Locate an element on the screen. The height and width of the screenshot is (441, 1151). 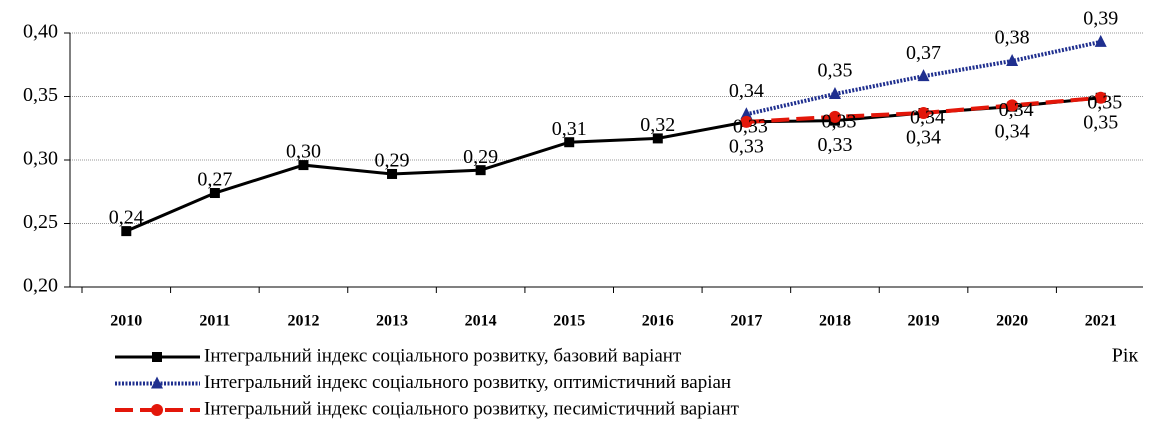
x-tick-label: 2015 is located at coordinates (569, 321).